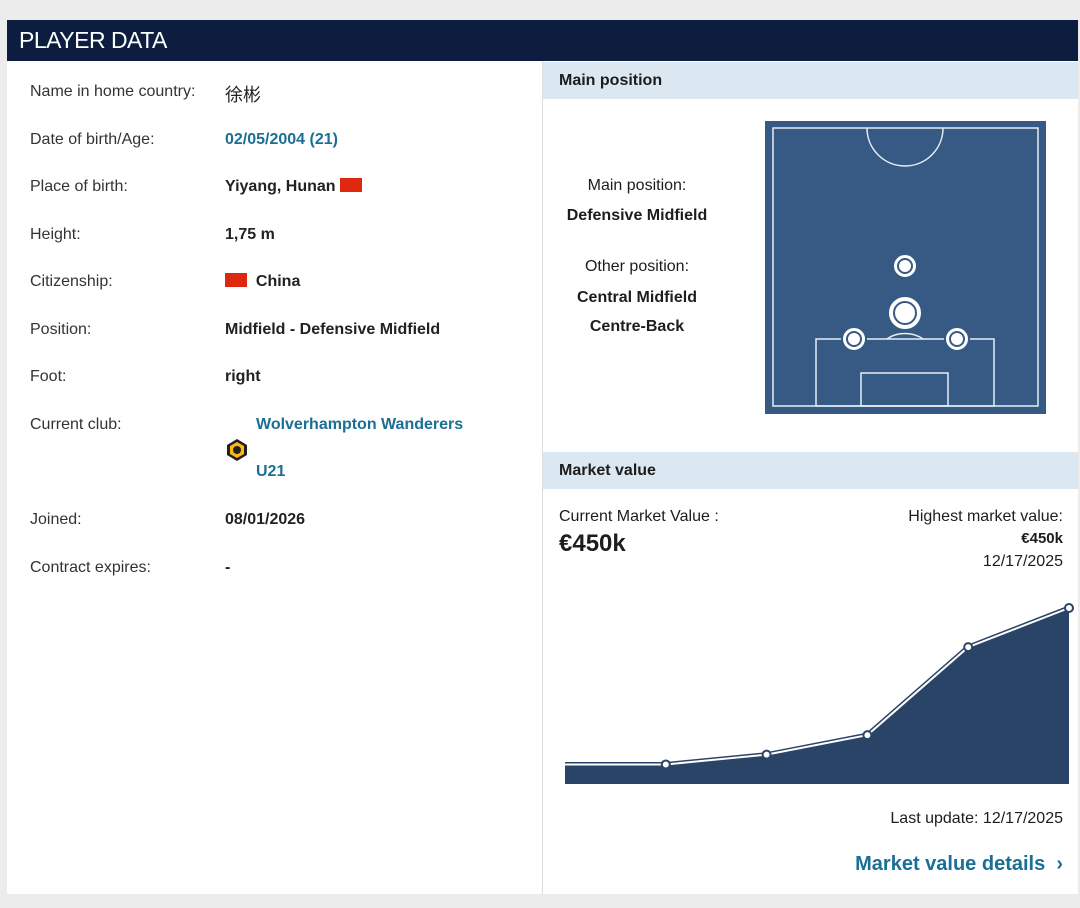  Describe the element at coordinates (90, 567) in the screenshot. I see `label: Contract expires:` at that location.